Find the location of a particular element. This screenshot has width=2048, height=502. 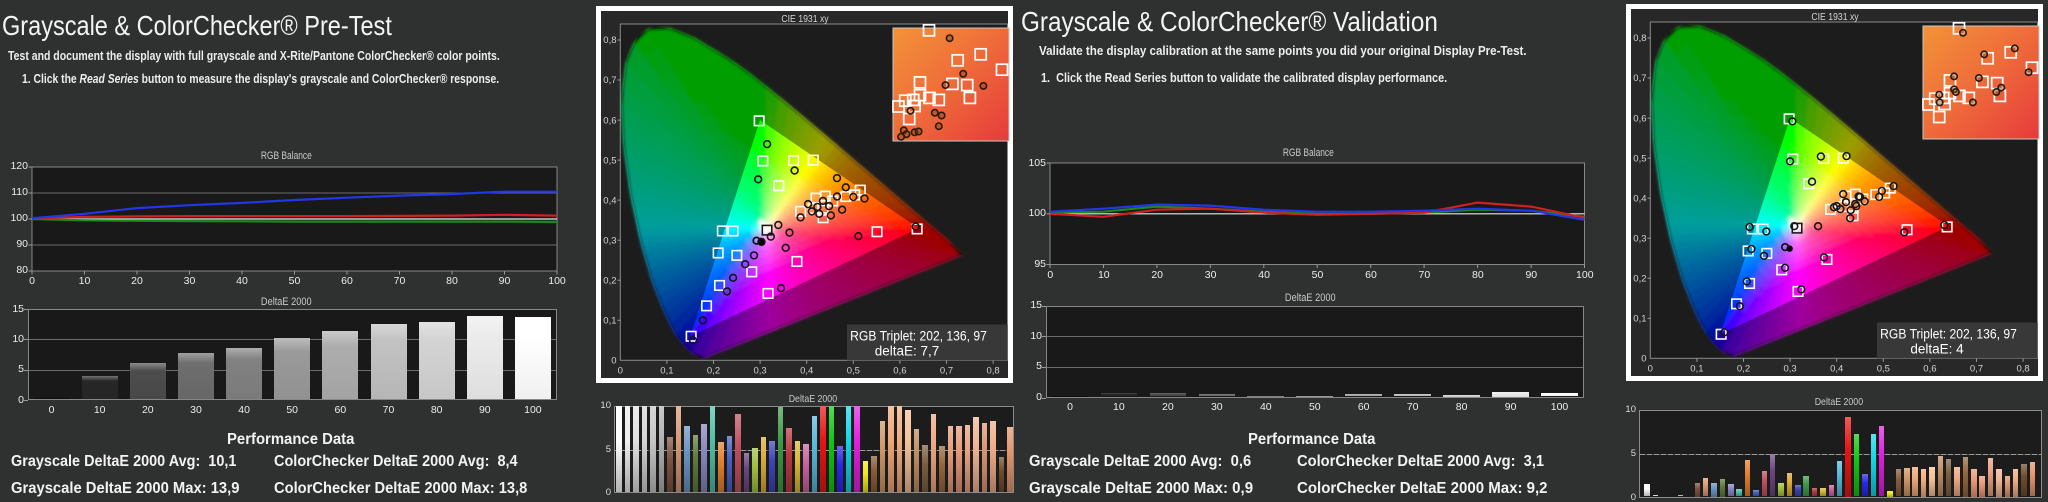

svg-text: deltaE: 7,7 is located at coordinates (907, 351).